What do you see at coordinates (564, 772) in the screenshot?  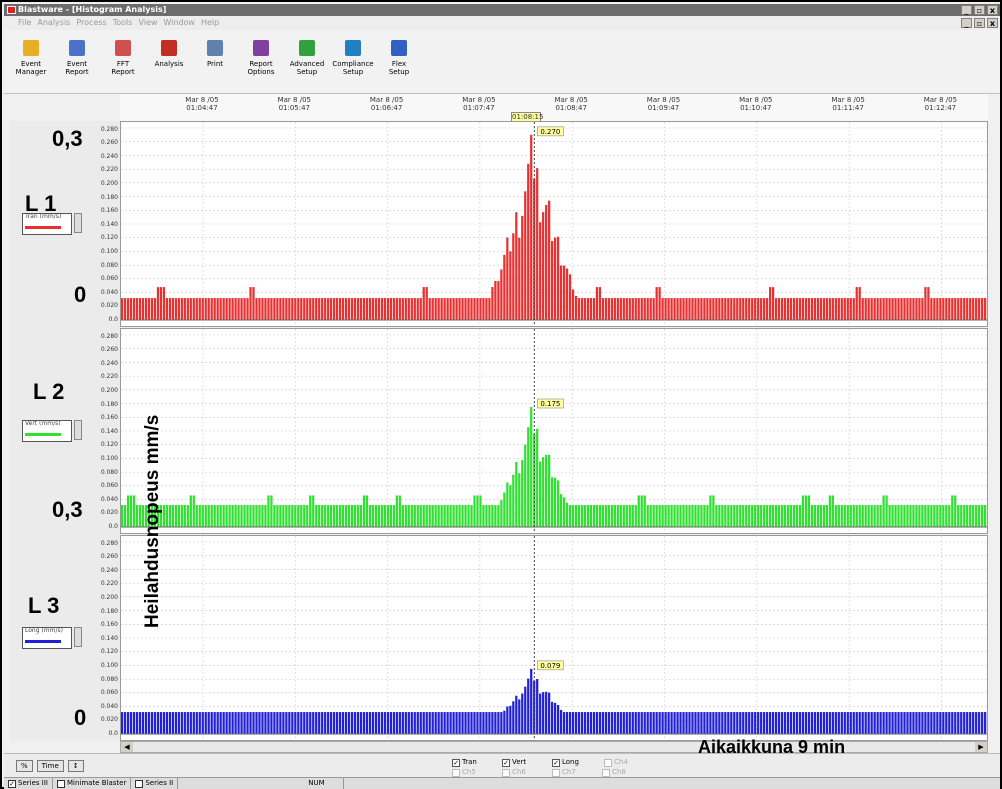 I see `channel-checkbox: Ch7` at bounding box center [564, 772].